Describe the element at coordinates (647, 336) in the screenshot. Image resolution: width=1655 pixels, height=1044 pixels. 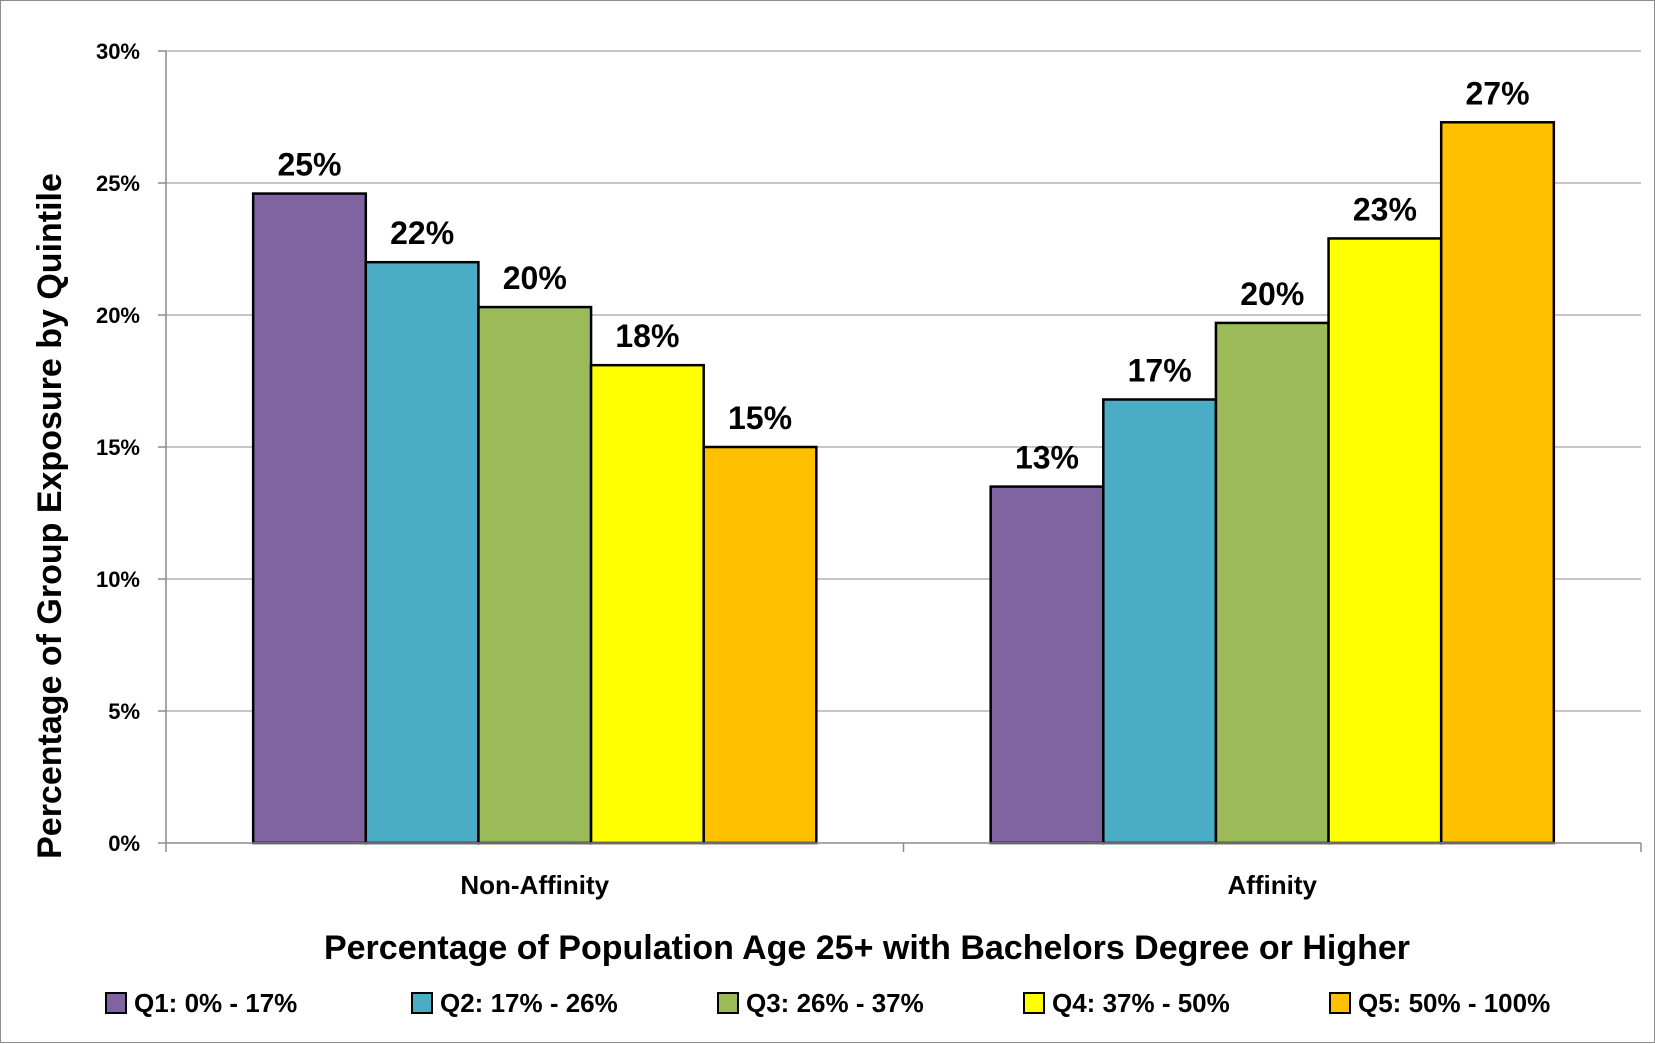
I see `data-label: 18%` at that location.